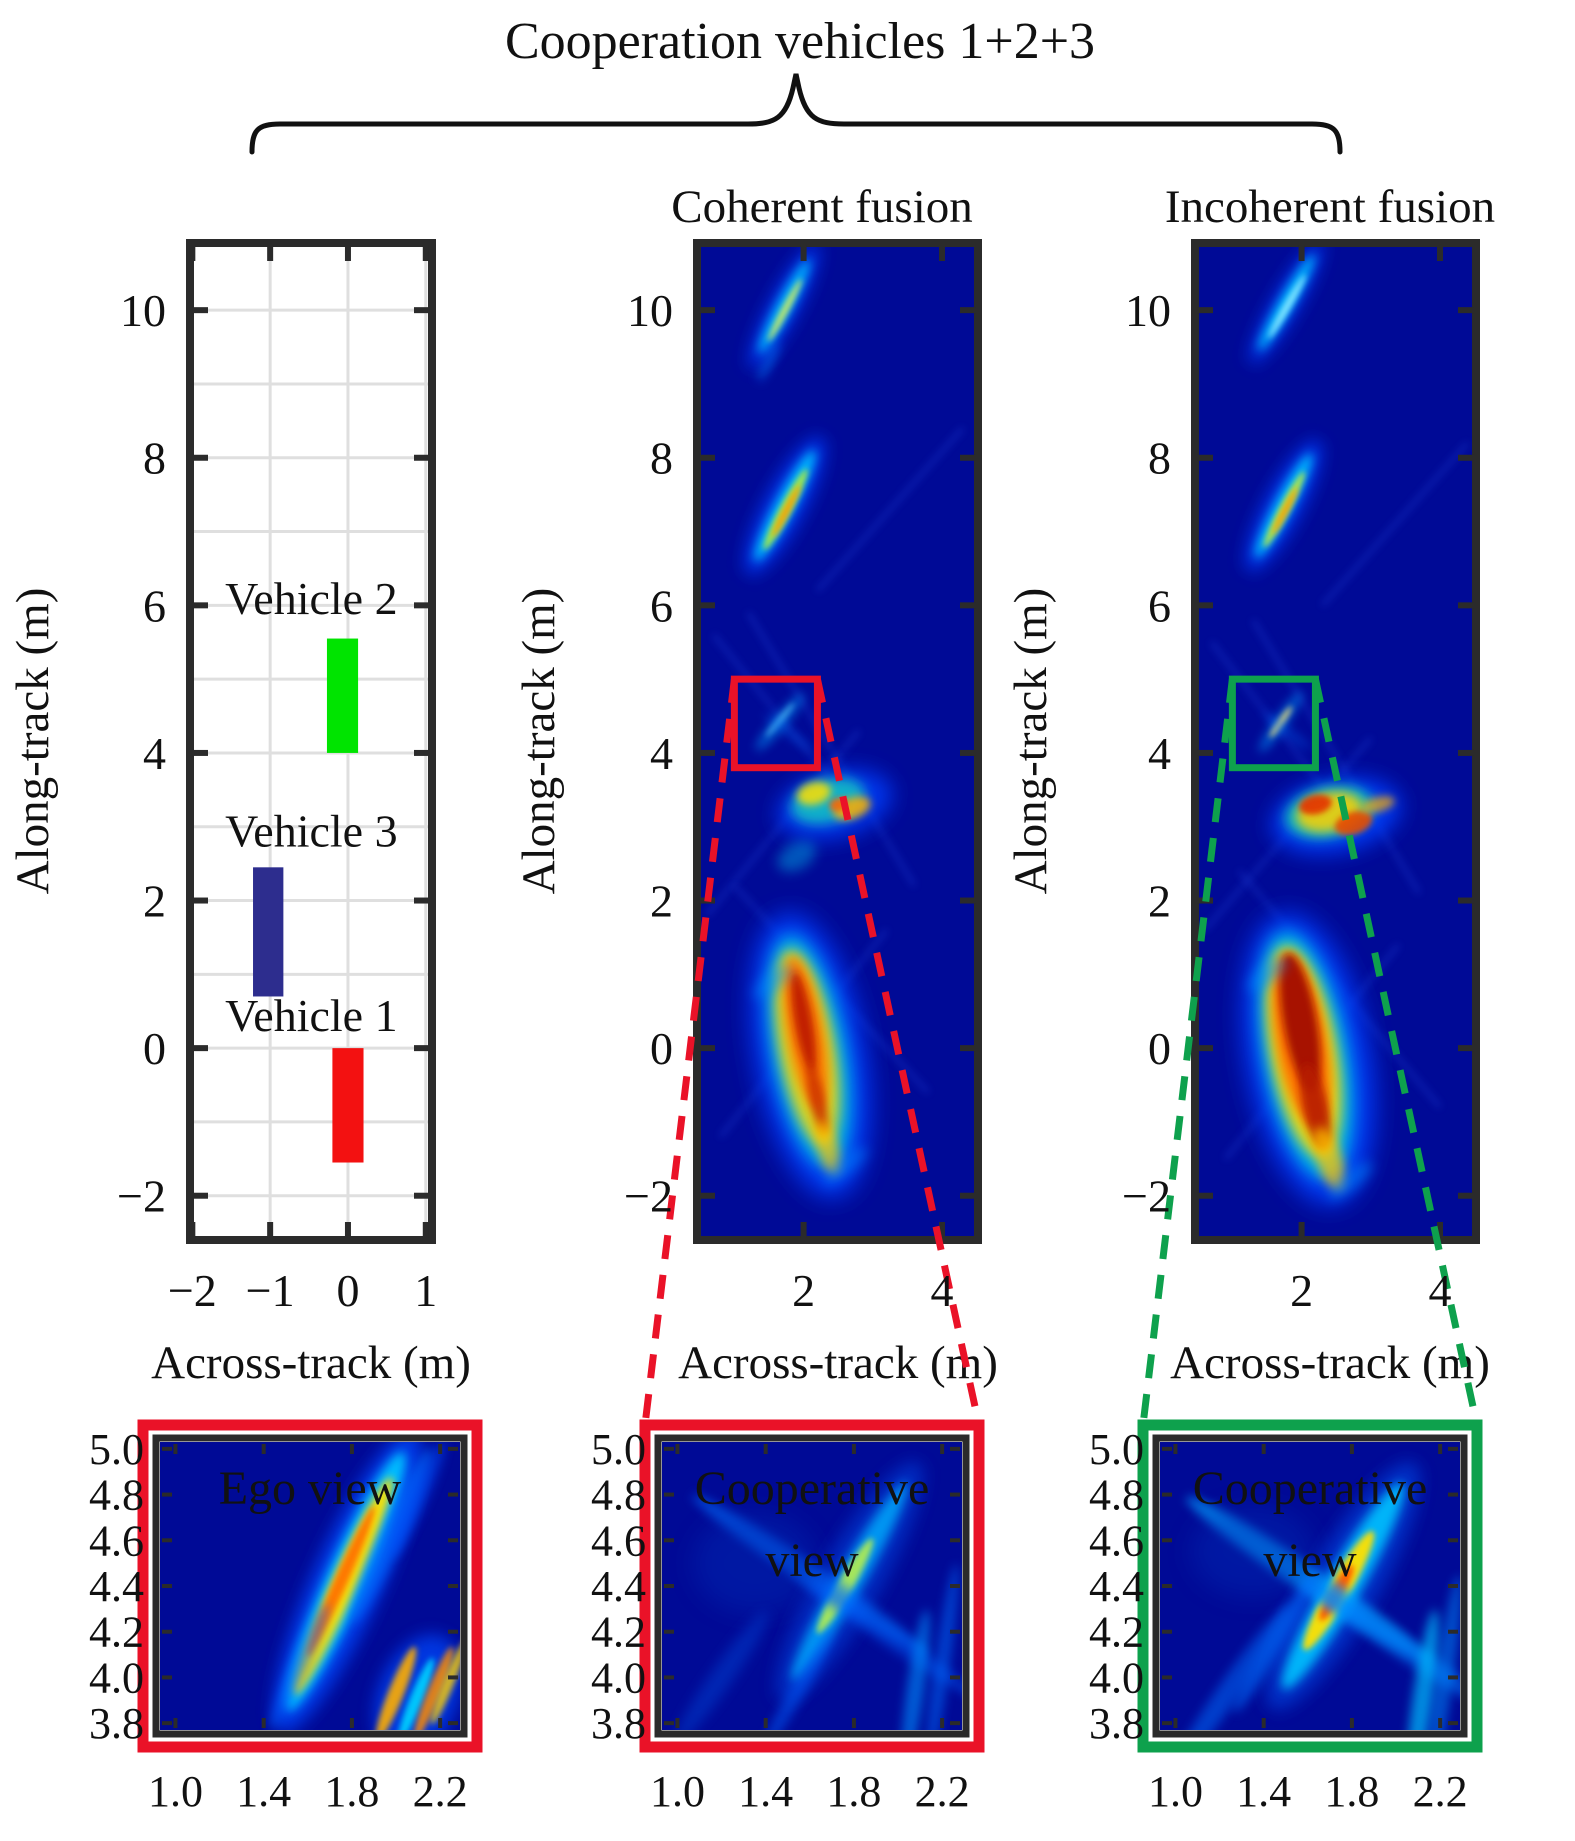 The height and width of the screenshot is (1841, 1575). What do you see at coordinates (116, 1449) in the screenshot?
I see `inset-y-tick-label: 5.0` at bounding box center [116, 1449].